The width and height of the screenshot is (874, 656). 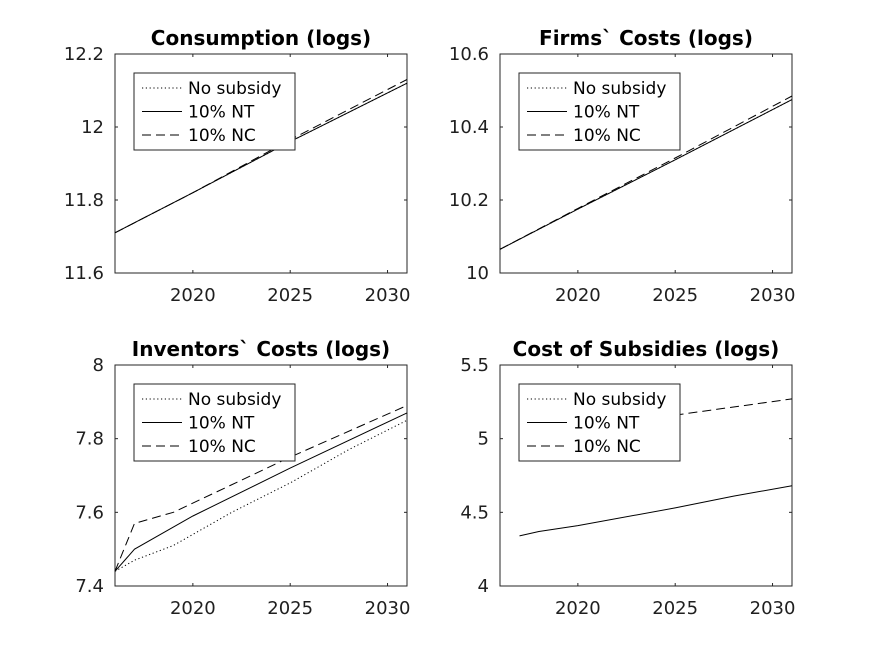 I want to click on y-tick-label: 7.8, so click(x=89, y=439).